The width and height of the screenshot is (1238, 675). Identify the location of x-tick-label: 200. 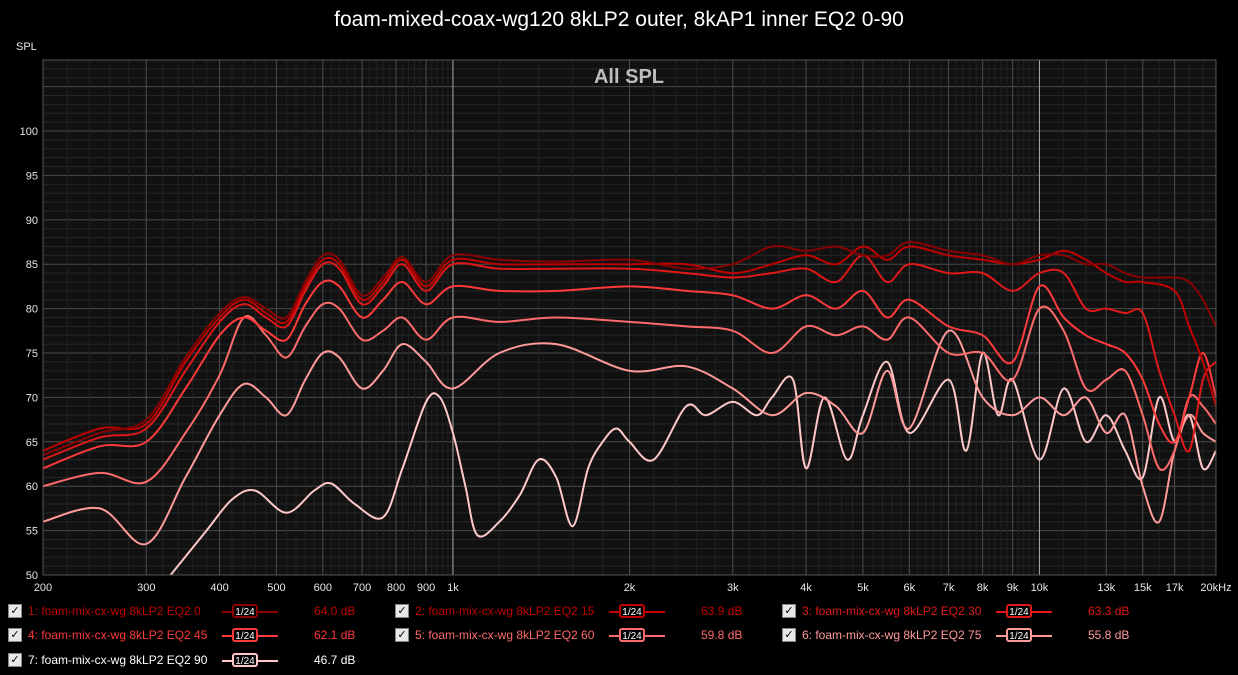
(43, 588).